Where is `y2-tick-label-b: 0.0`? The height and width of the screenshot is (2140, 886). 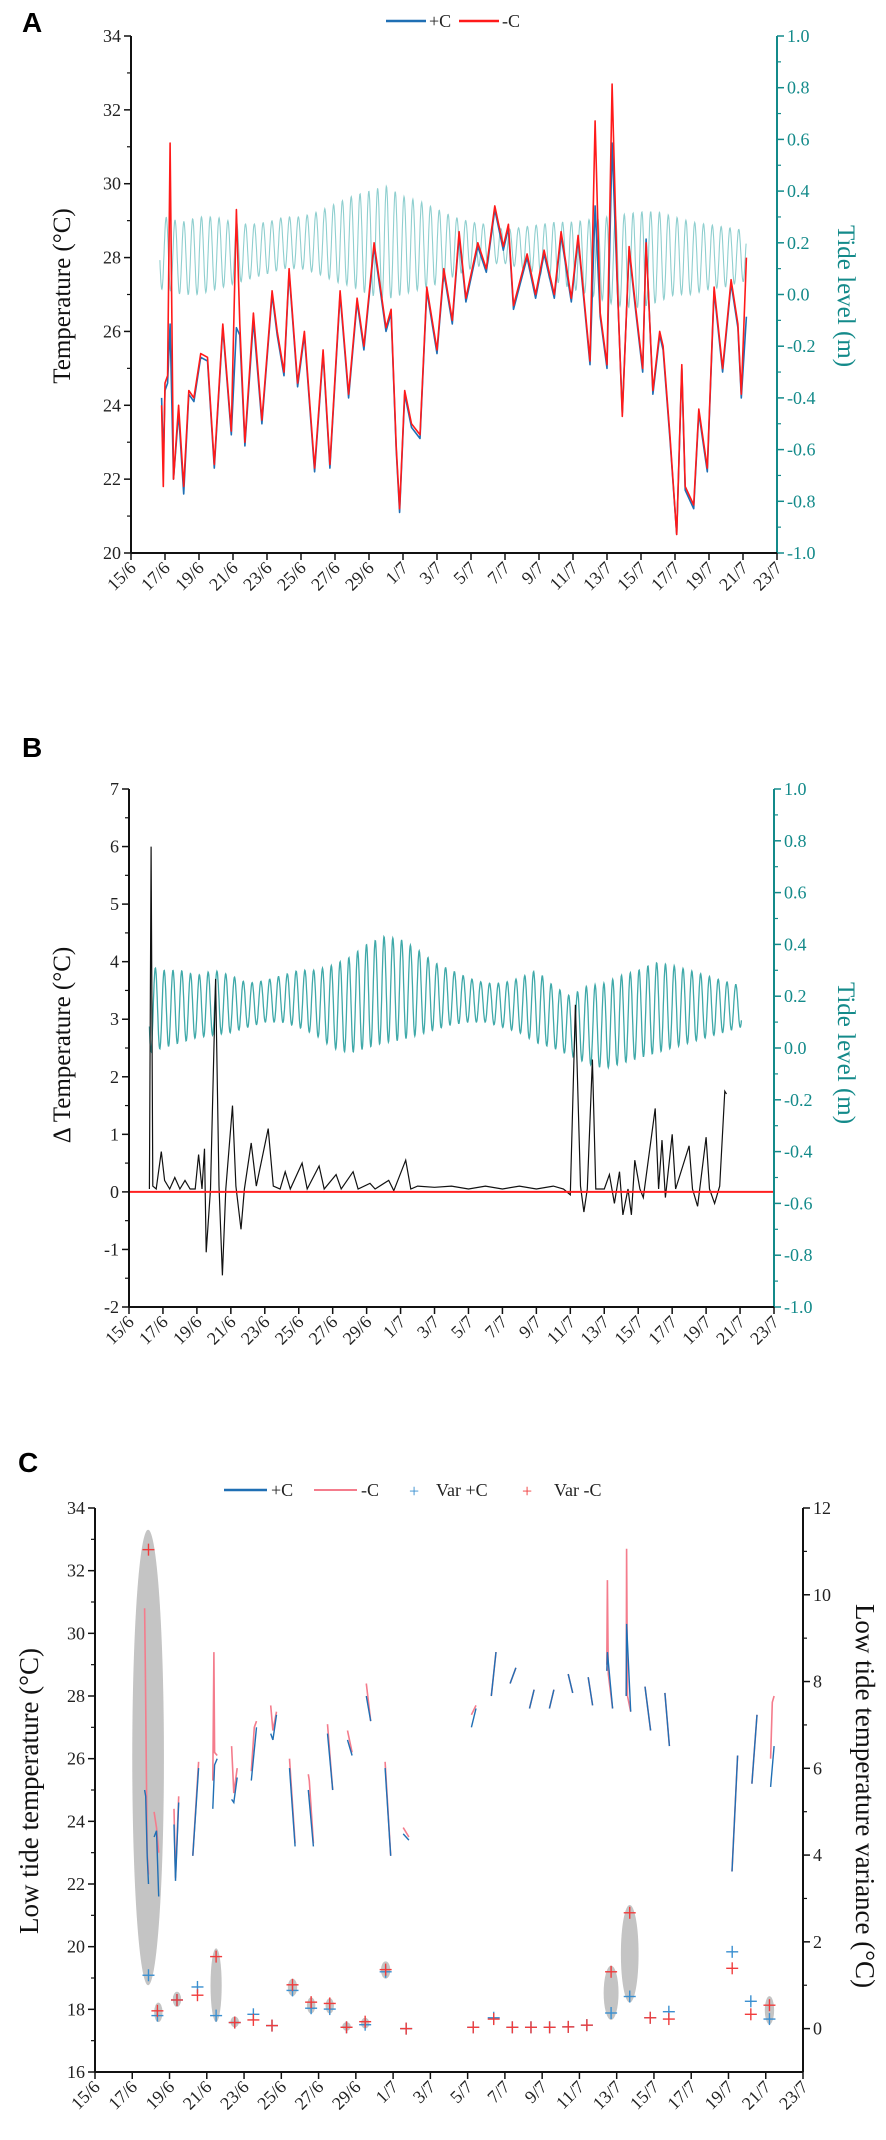 y2-tick-label-b: 0.0 is located at coordinates (795, 1048).